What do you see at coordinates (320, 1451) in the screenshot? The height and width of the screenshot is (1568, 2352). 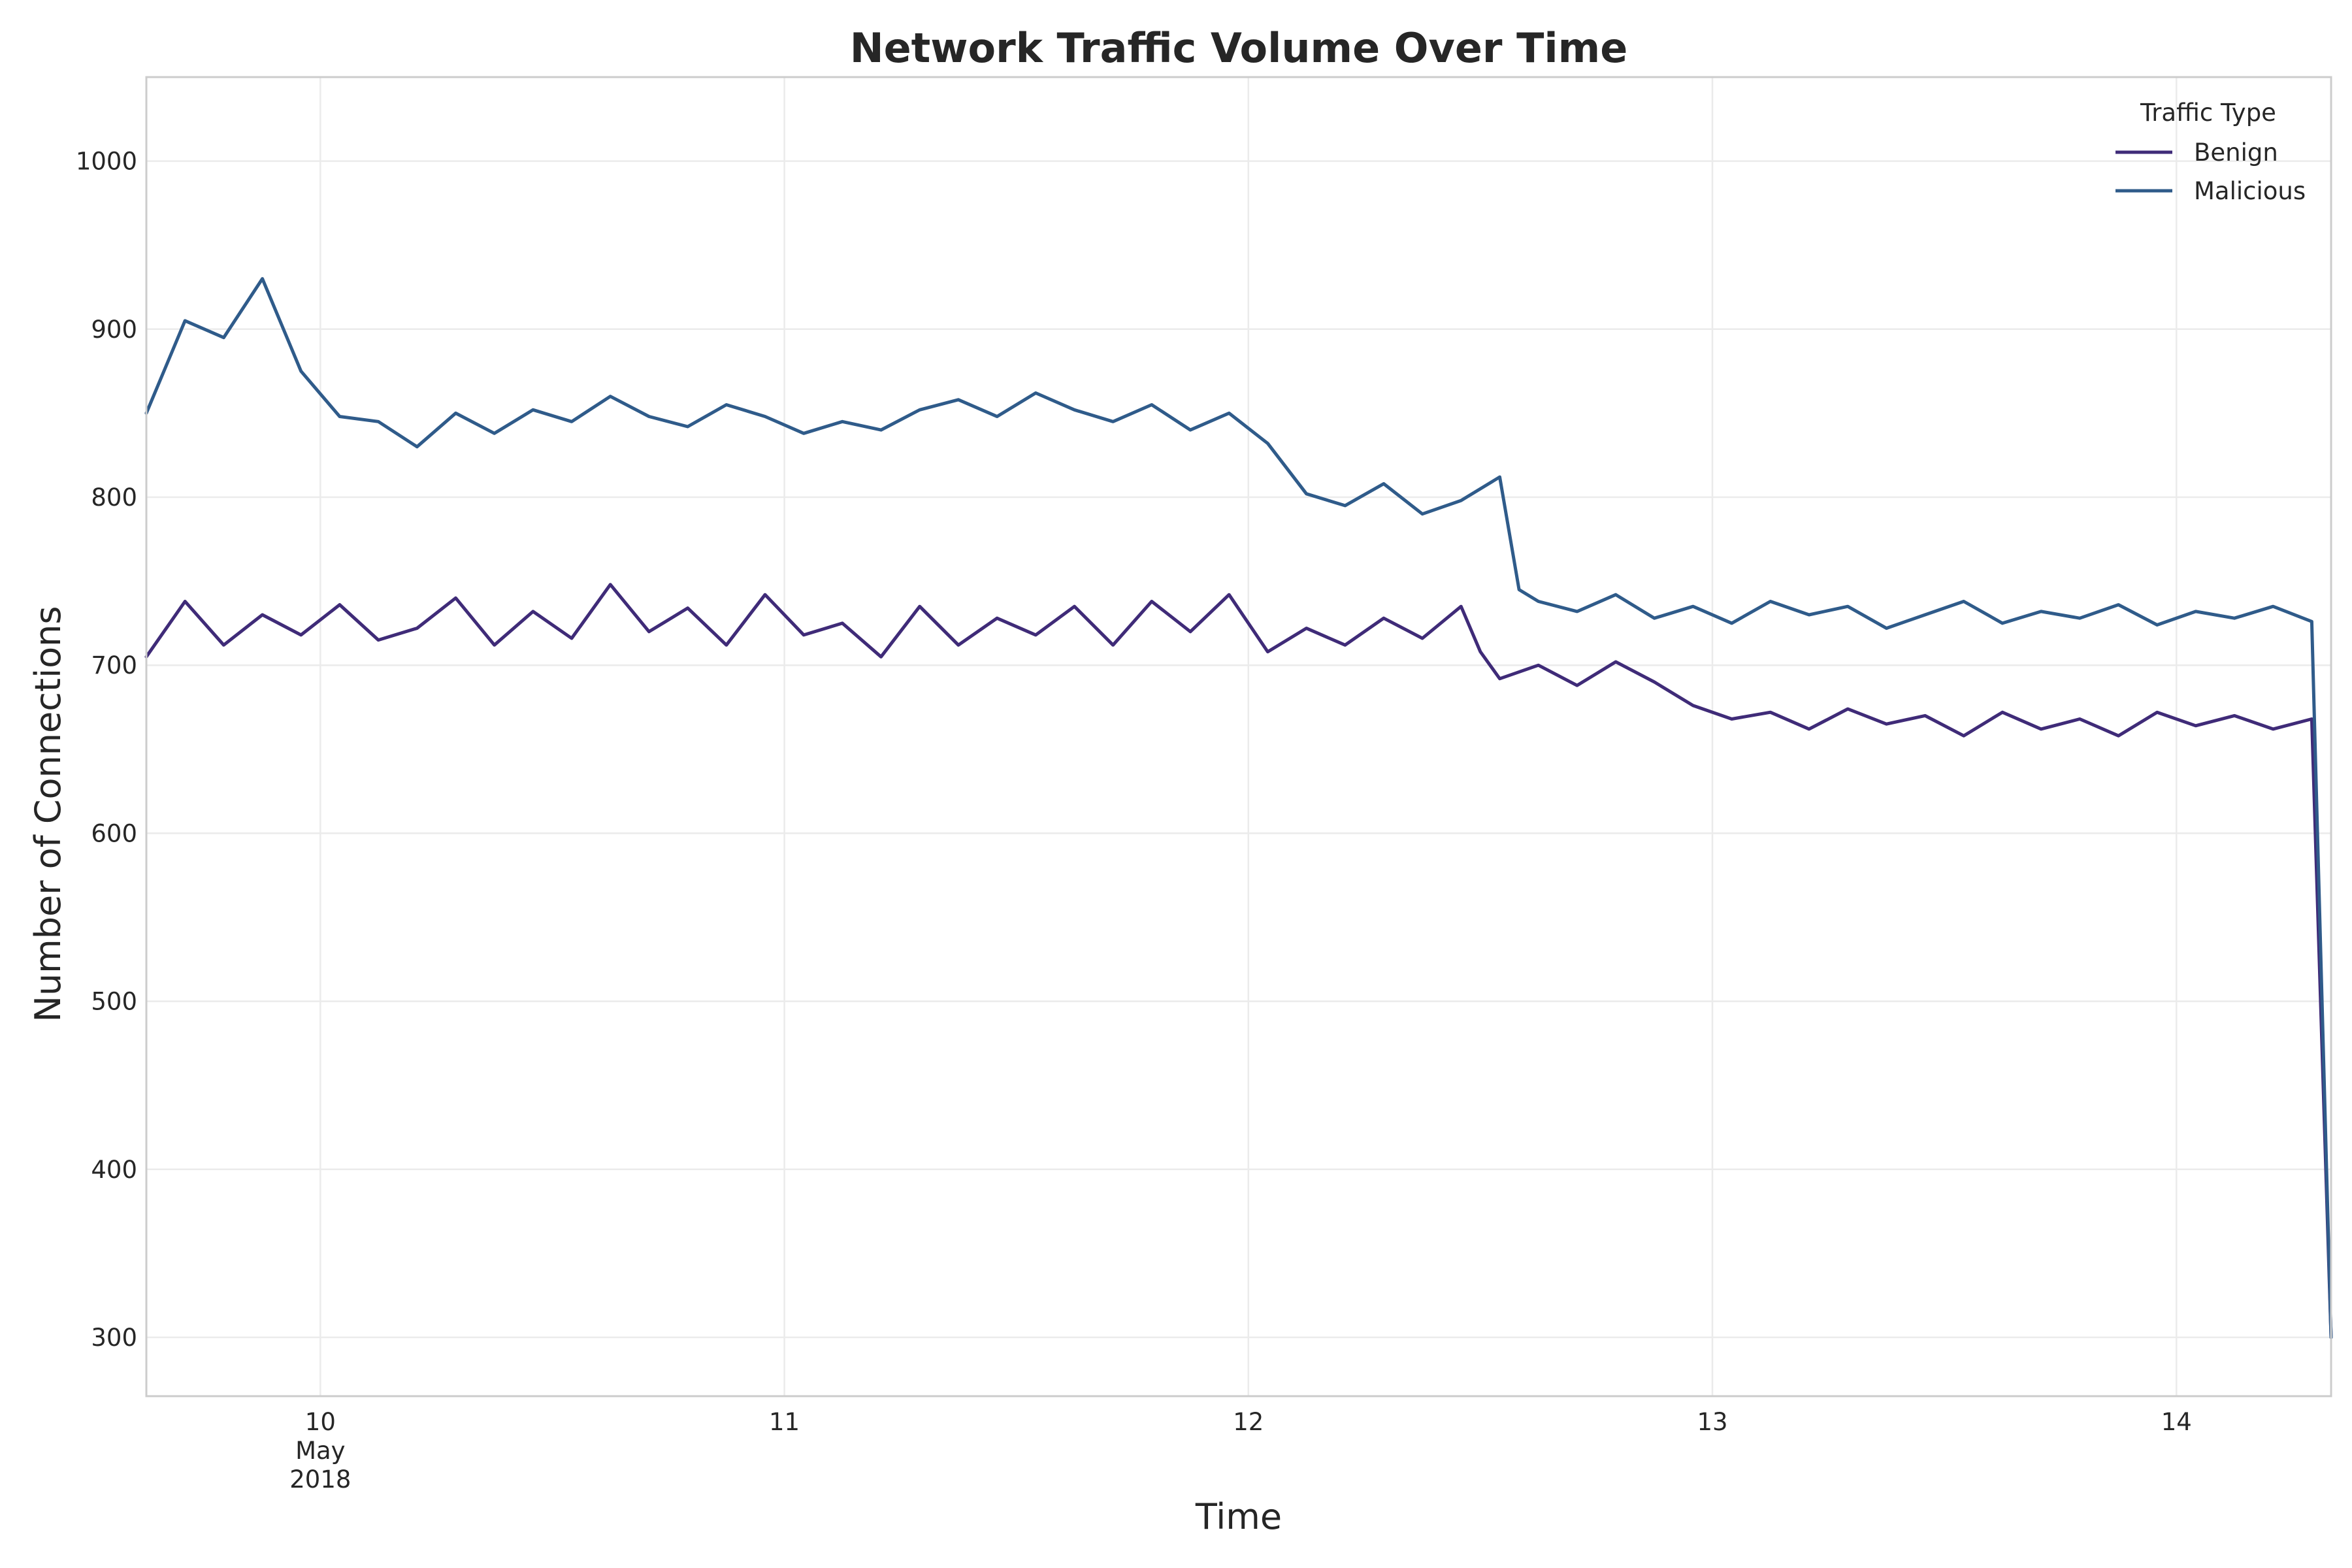 I see `x-tick-label: May` at bounding box center [320, 1451].